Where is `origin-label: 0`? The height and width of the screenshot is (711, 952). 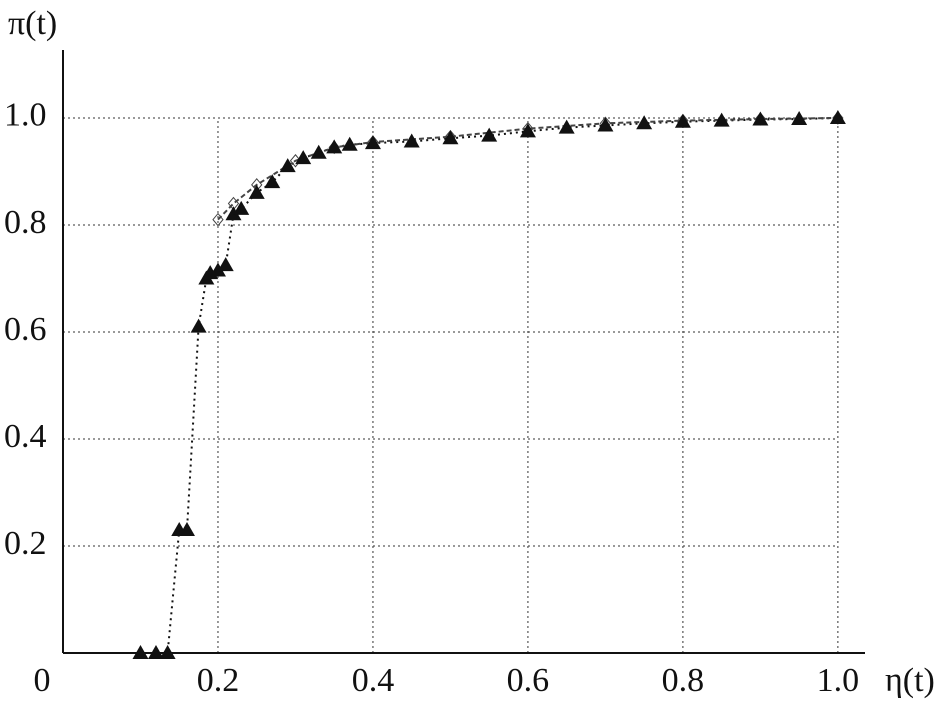
origin-label: 0 is located at coordinates (42, 680).